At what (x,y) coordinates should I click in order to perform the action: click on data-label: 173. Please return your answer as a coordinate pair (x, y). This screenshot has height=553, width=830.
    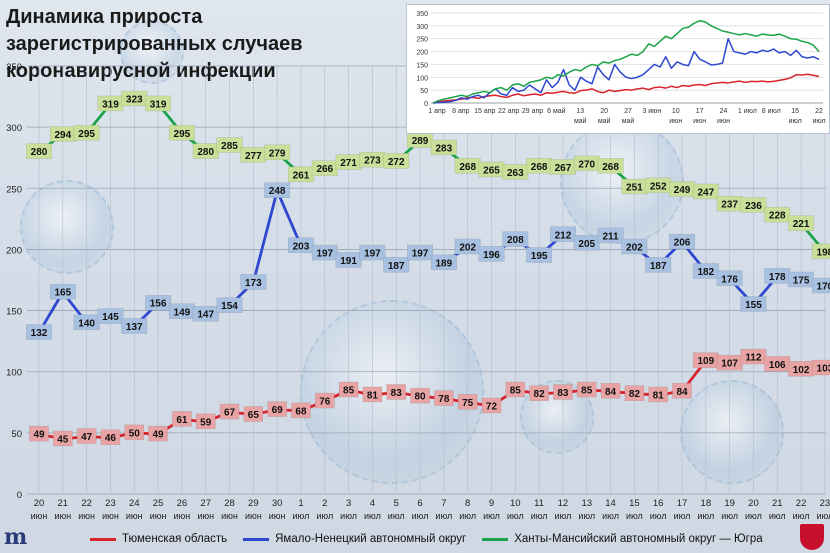
    Looking at the image, I should click on (253, 283).